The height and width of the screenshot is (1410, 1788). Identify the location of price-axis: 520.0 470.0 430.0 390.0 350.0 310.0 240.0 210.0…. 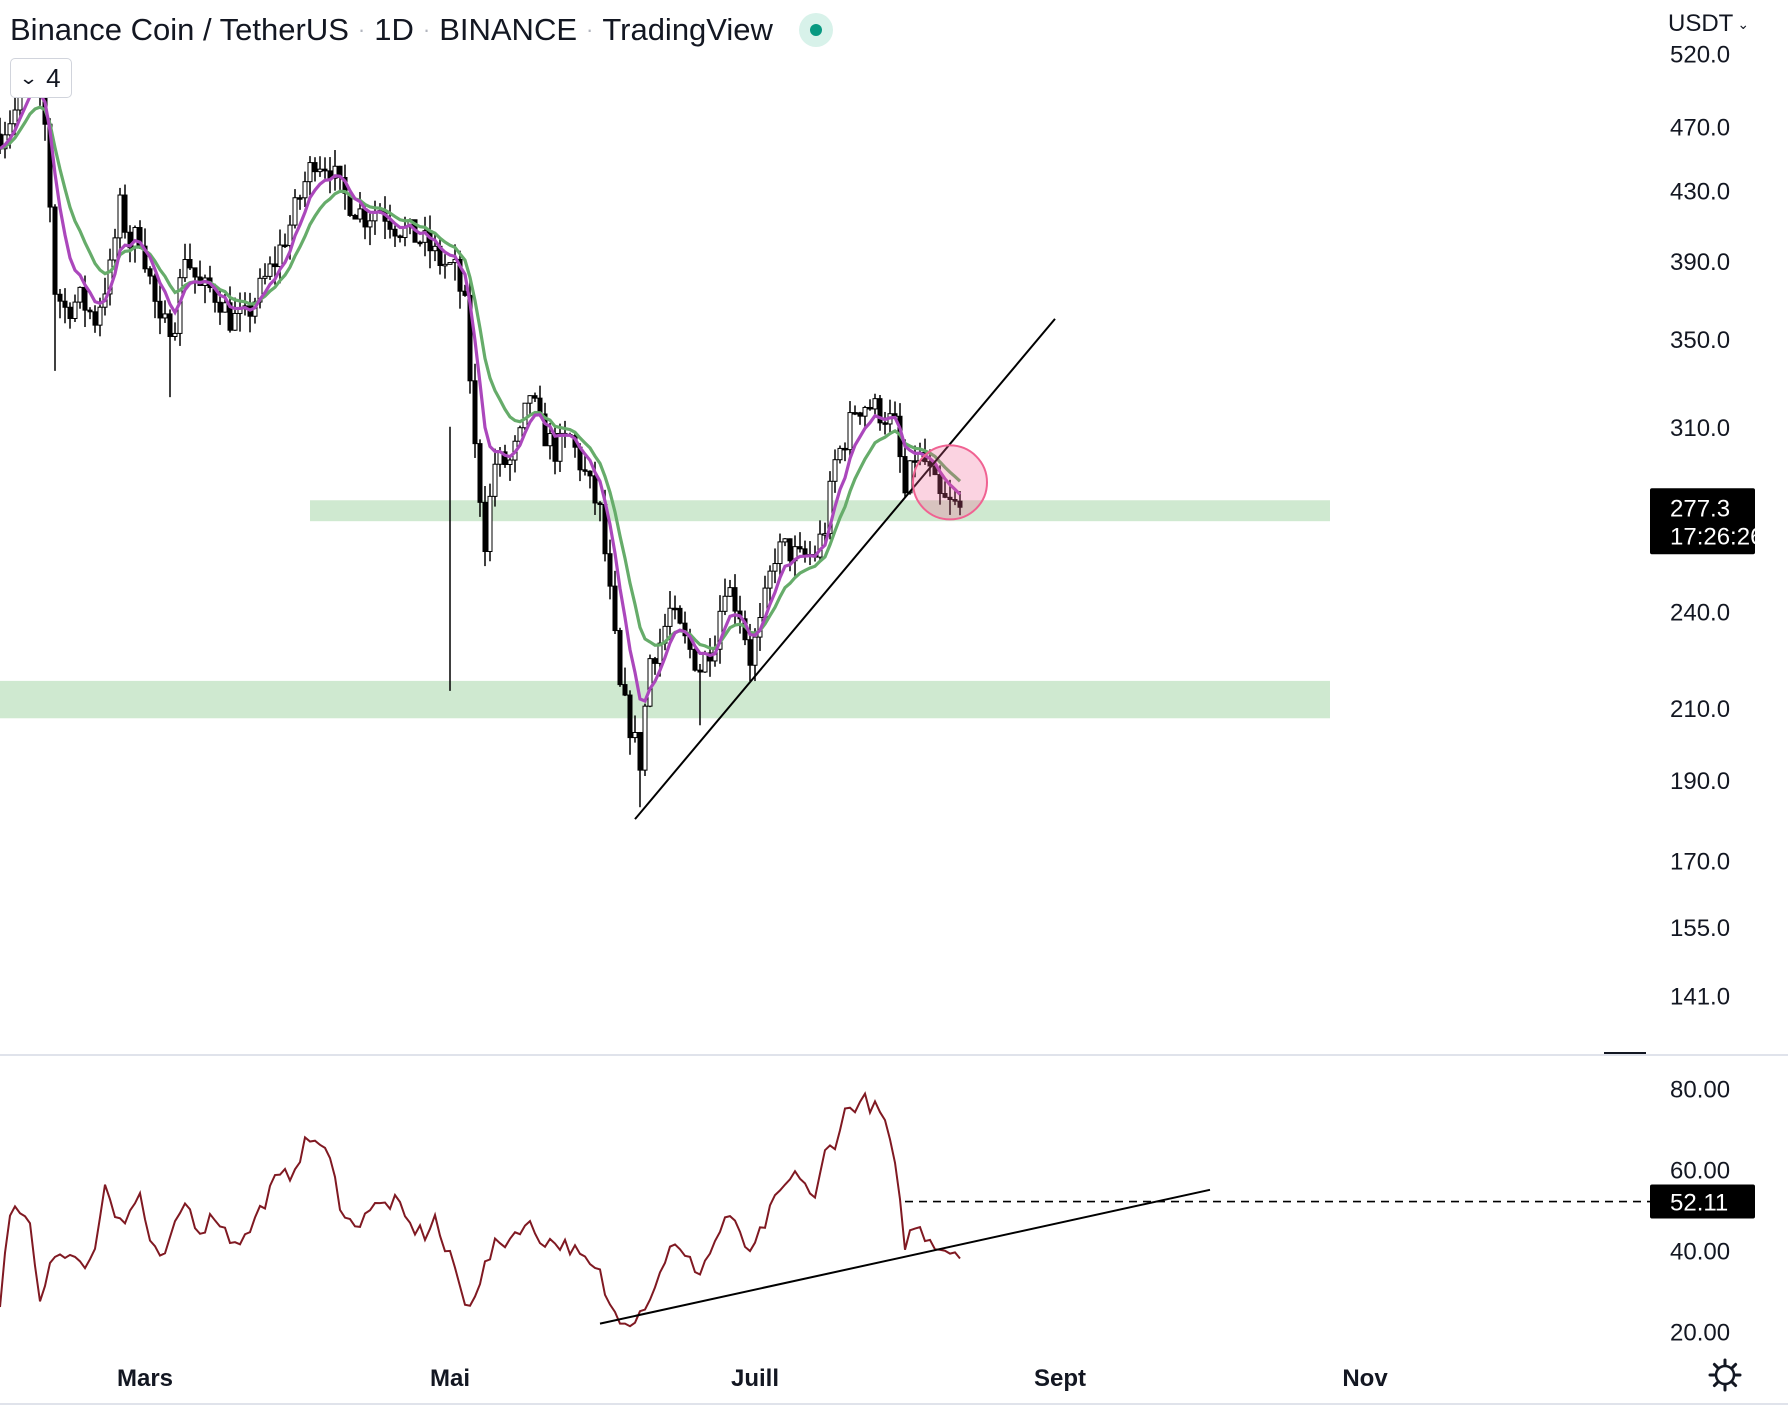
(1706, 525).